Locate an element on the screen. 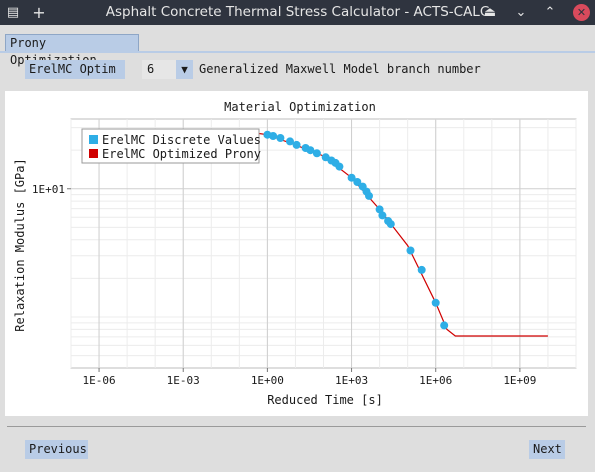 This screenshot has height=472, width=595. legend-swatch-discrete is located at coordinates (93, 139).